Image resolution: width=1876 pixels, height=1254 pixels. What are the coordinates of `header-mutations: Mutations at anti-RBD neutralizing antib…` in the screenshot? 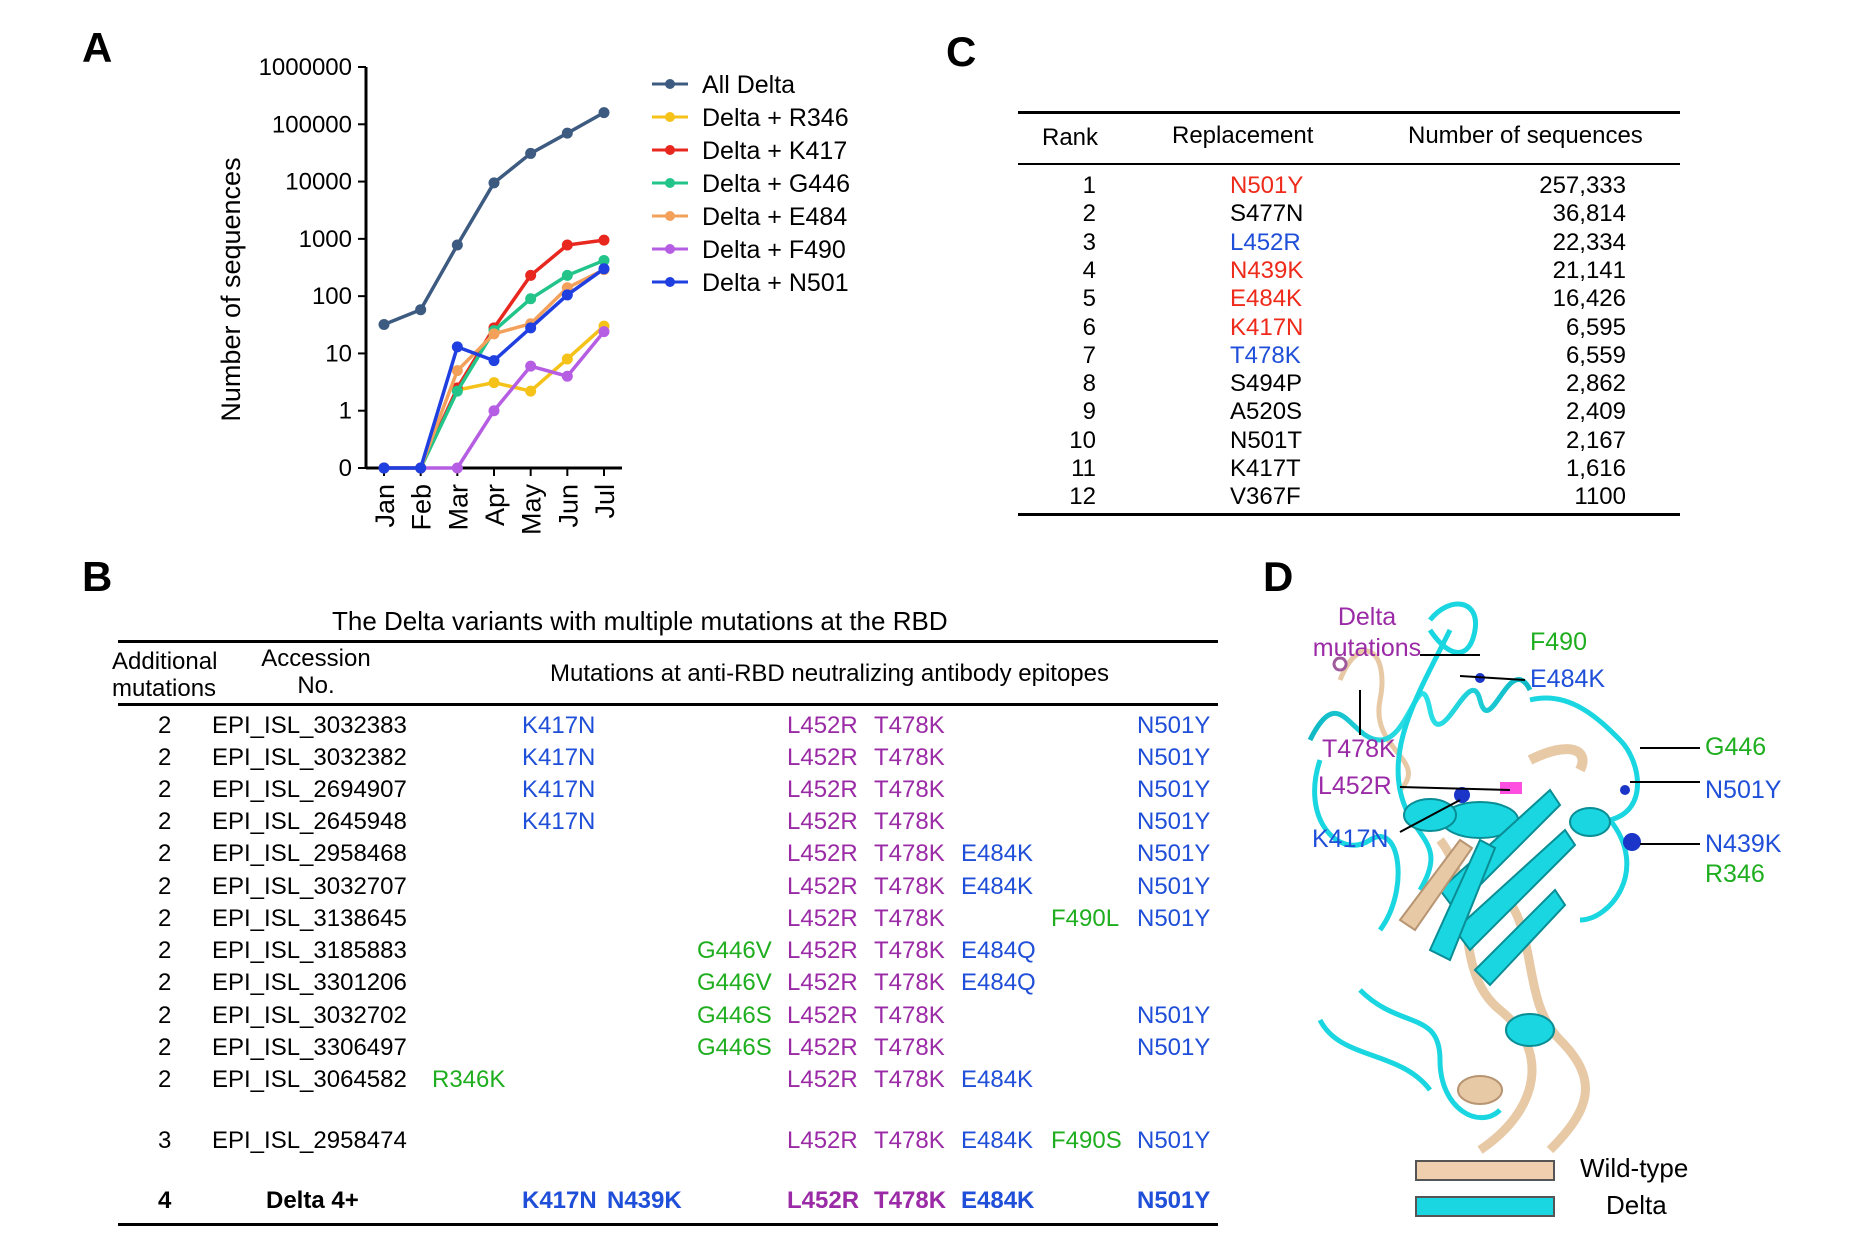 It's located at (829, 673).